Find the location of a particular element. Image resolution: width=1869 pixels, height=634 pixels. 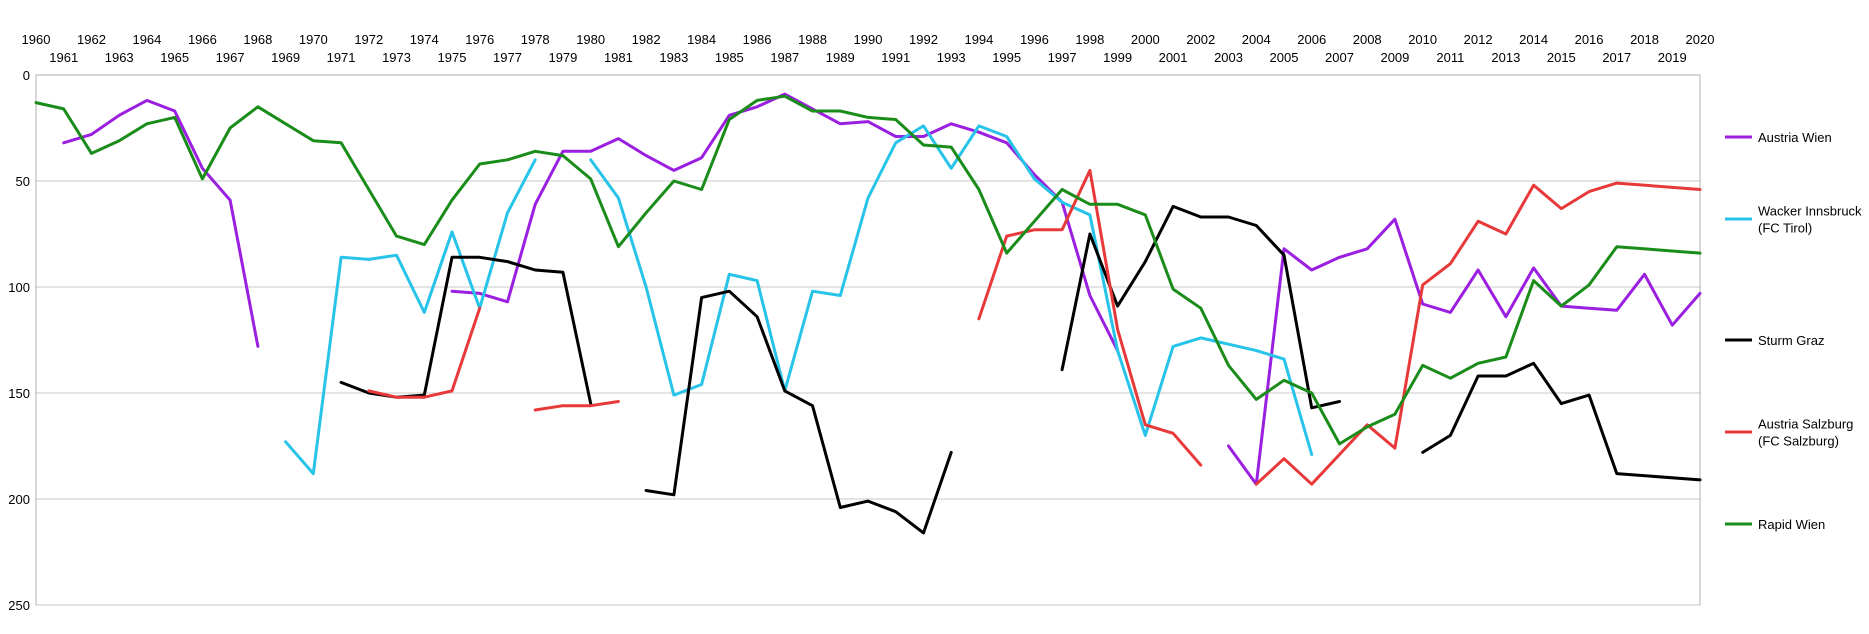

x-tick-label: 2000 is located at coordinates (1145, 39).